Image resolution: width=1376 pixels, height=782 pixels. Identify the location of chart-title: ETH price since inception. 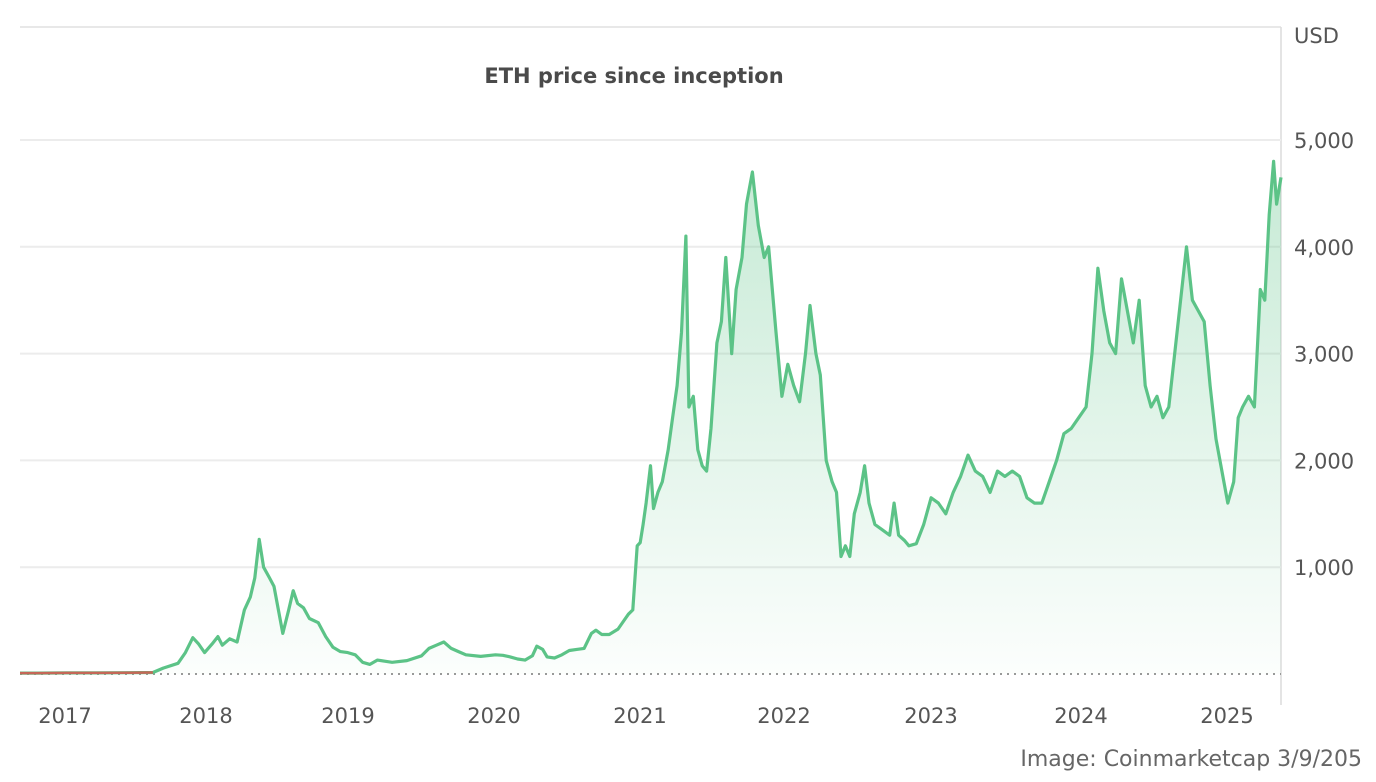
(633, 76).